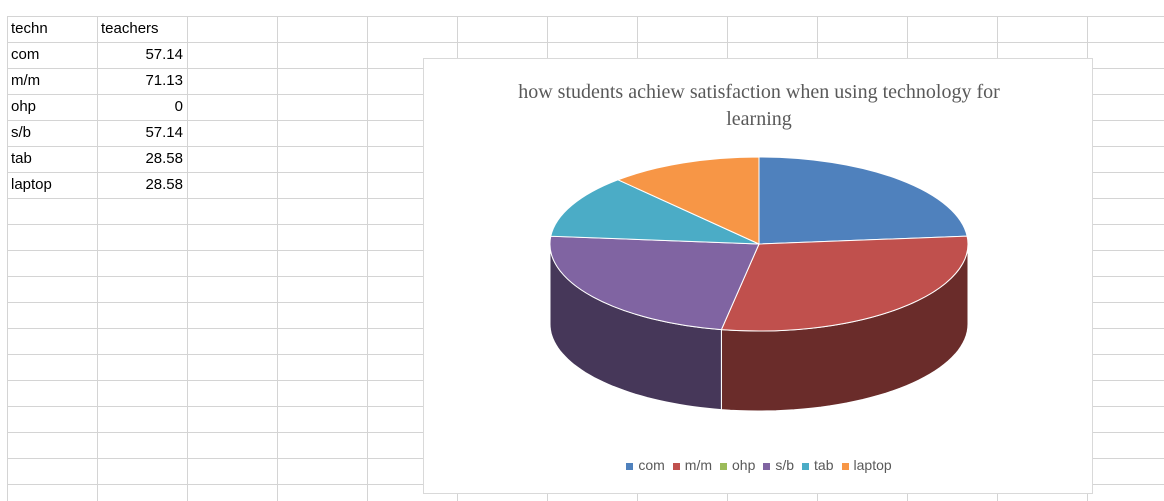  Describe the element at coordinates (31, 184) in the screenshot. I see `category-cell: laptop` at that location.